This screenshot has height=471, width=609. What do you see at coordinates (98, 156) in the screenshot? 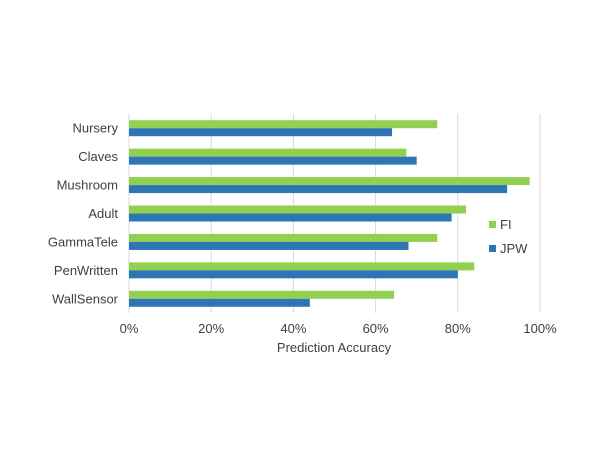
I see `category-label: Claves` at bounding box center [98, 156].